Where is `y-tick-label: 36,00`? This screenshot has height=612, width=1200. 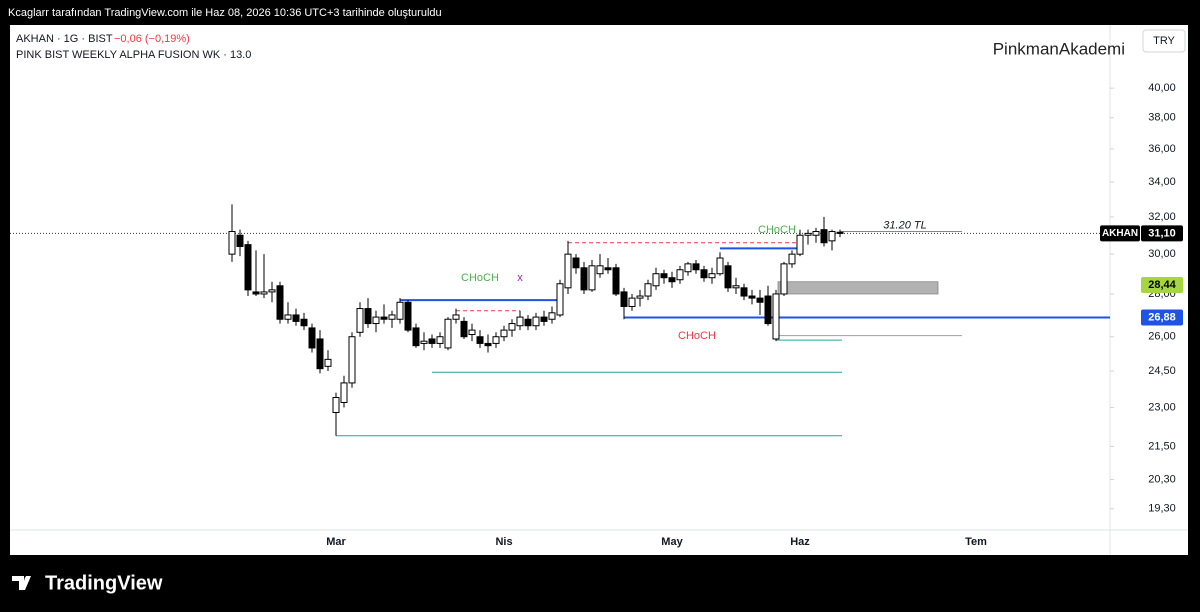
y-tick-label: 36,00 is located at coordinates (1162, 149).